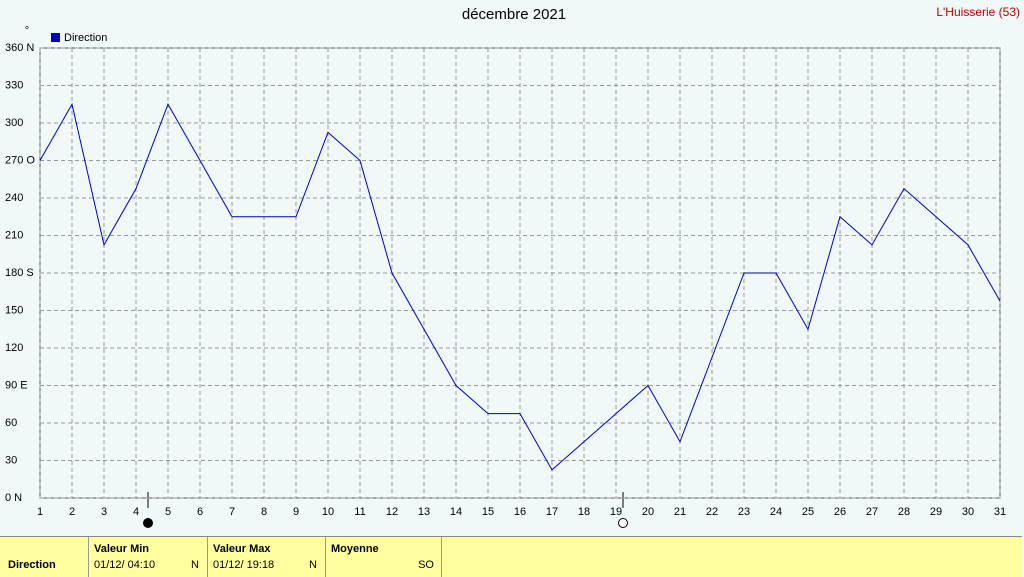 This screenshot has height=577, width=1024. I want to click on chart-title: décembre 2021, so click(514, 14).